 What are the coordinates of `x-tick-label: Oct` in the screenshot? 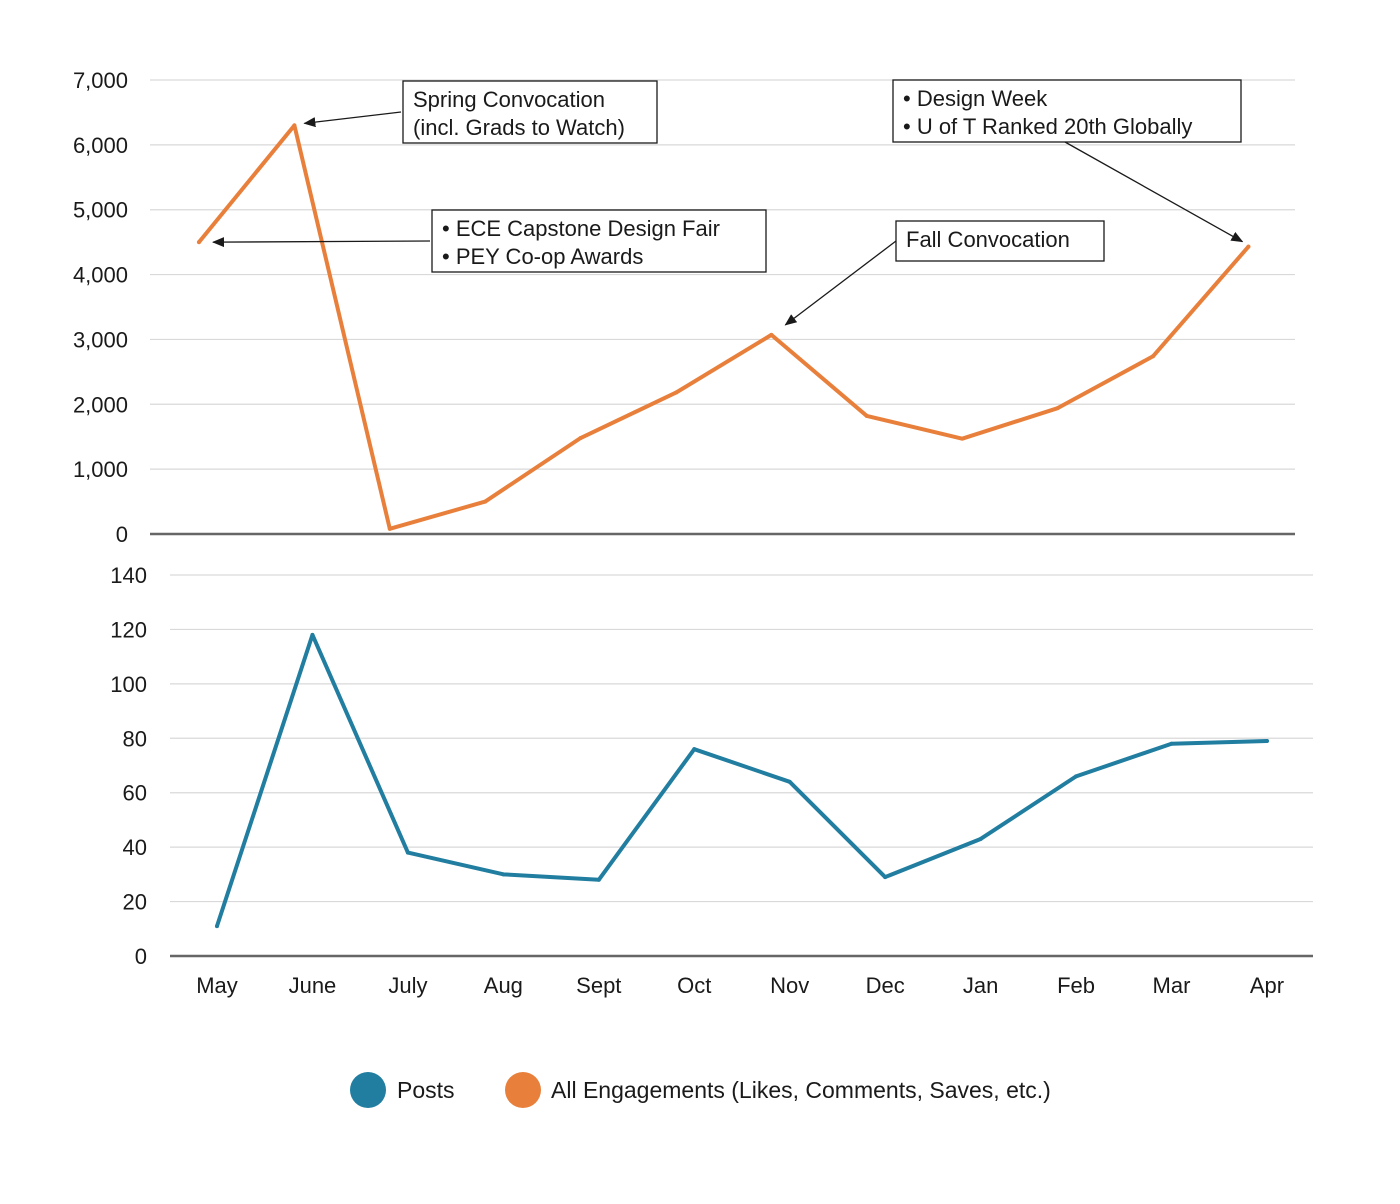 It's located at (694, 985).